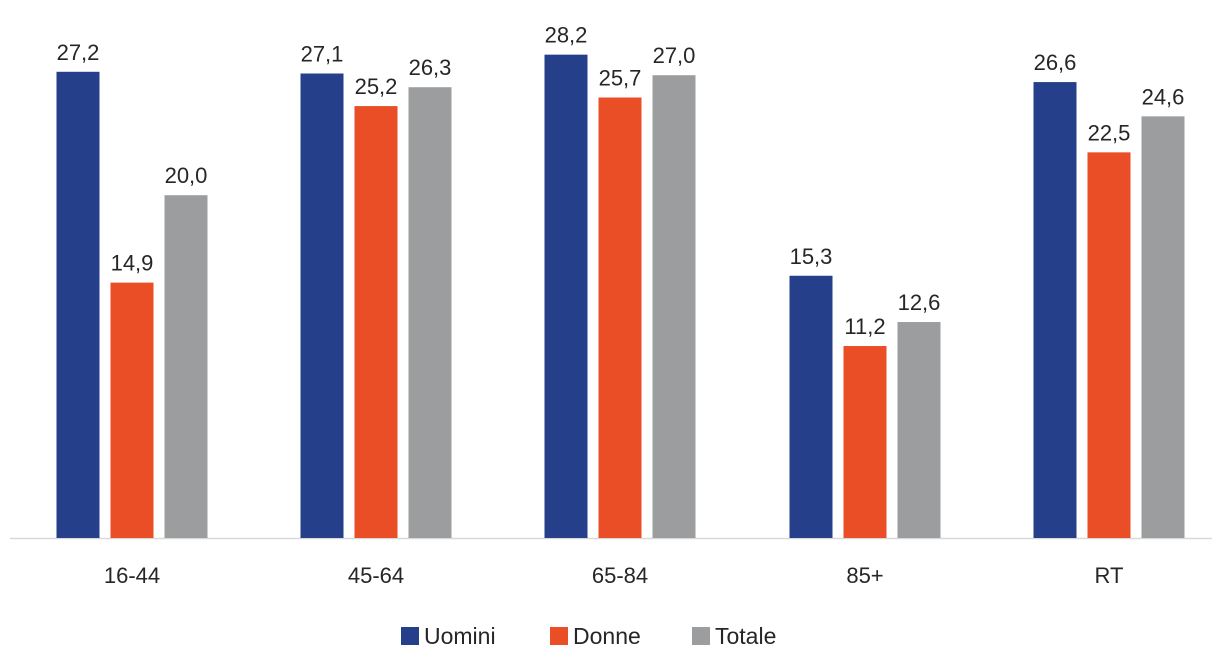  I want to click on legend-label-donne: Donne, so click(607, 634).